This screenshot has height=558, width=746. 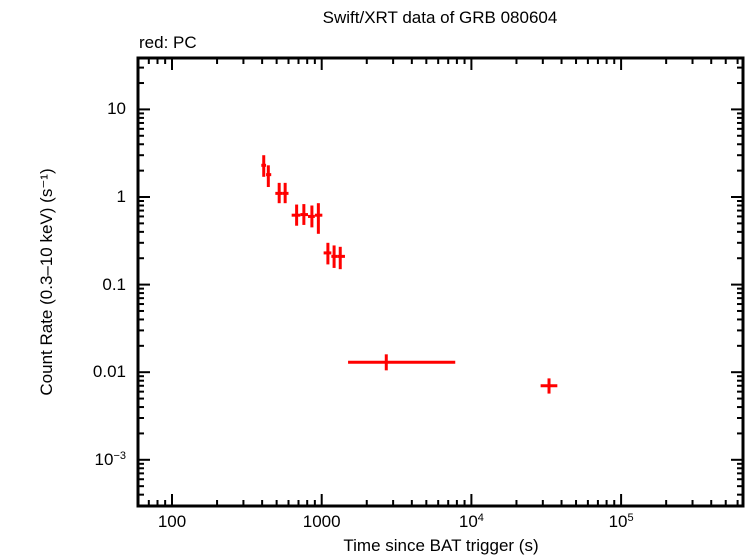 What do you see at coordinates (172, 521) in the screenshot?
I see `x-tick-label: 100` at bounding box center [172, 521].